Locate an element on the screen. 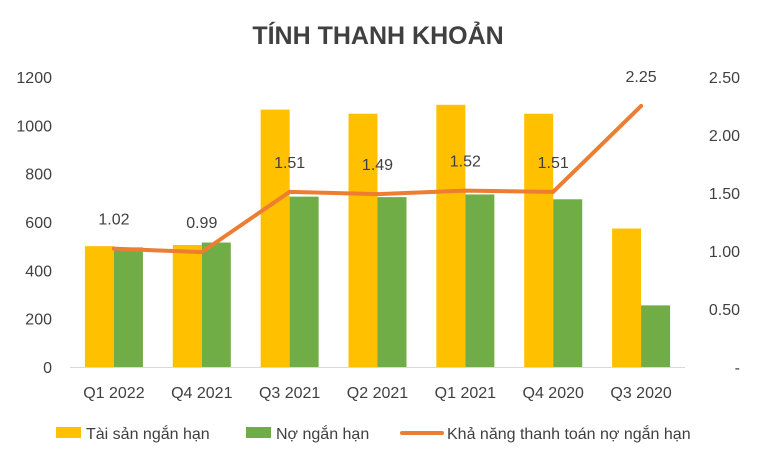  x-tick-label: Q2 2021 is located at coordinates (377, 393).